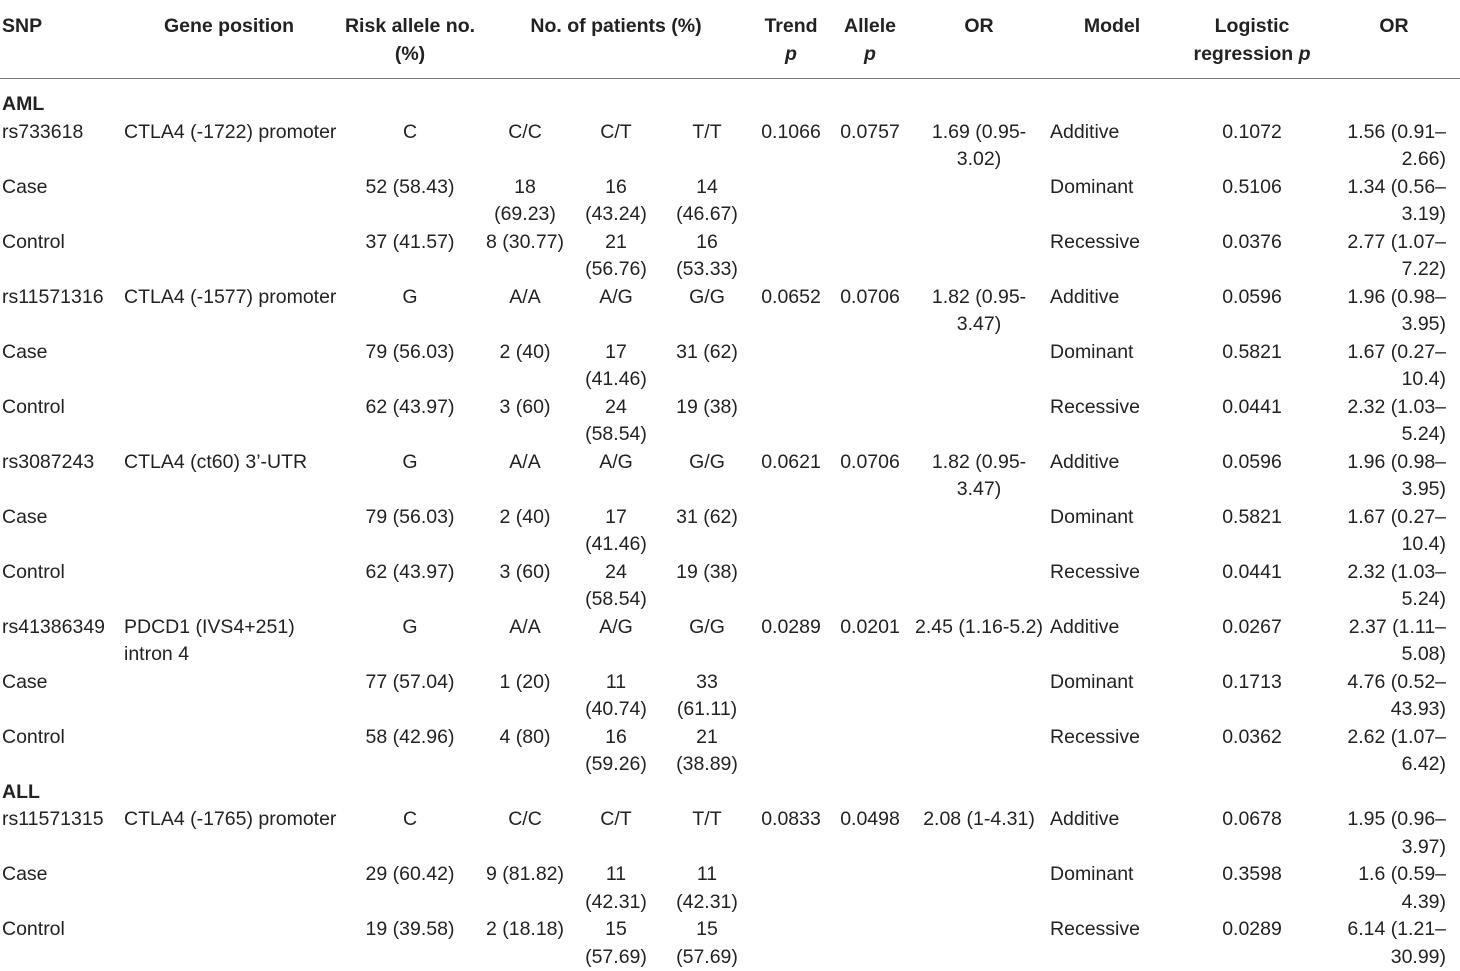 Image resolution: width=1460 pixels, height=971 pixels. What do you see at coordinates (1252, 476) in the screenshot?
I see `cell-logistic-p: 0.0596` at bounding box center [1252, 476].